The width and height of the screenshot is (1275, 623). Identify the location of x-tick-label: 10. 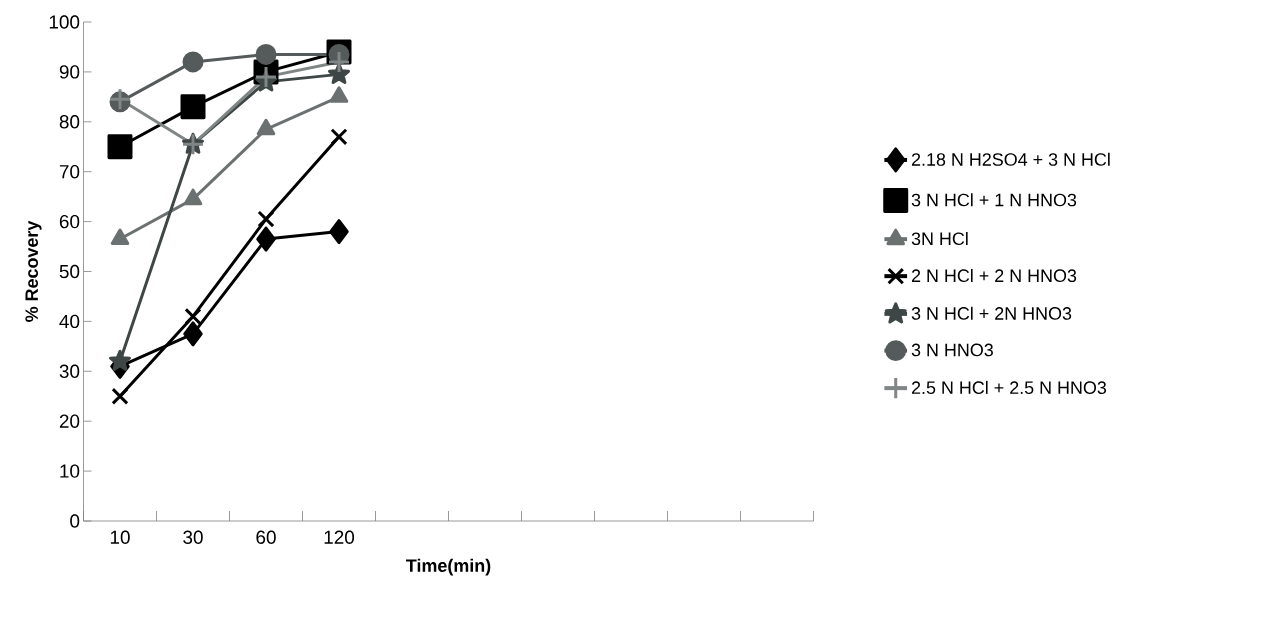
(120, 537).